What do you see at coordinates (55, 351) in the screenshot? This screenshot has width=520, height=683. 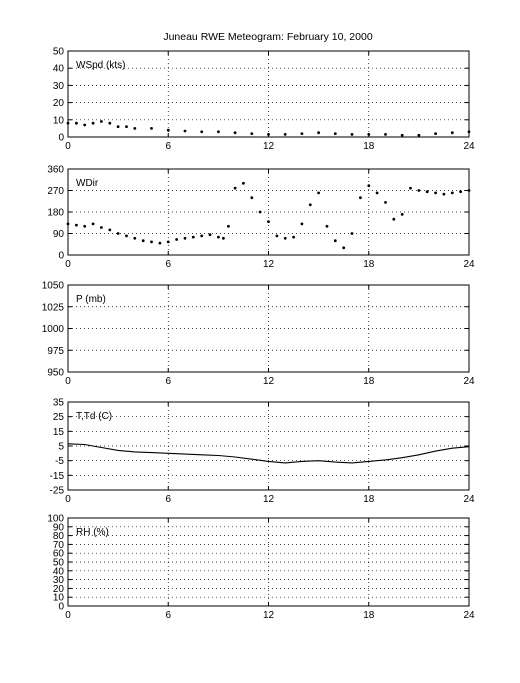 I see `y-tick-label: 975` at bounding box center [55, 351].